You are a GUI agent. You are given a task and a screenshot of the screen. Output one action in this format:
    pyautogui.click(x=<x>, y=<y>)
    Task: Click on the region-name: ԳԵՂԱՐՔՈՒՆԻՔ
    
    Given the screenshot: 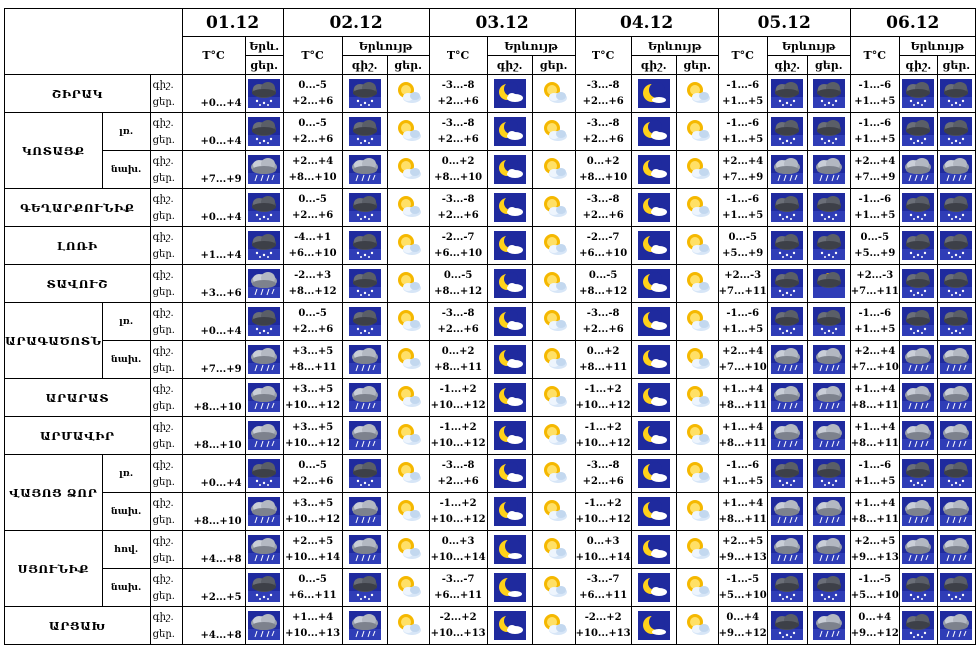 What is the action you would take?
    pyautogui.click(x=77, y=207)
    